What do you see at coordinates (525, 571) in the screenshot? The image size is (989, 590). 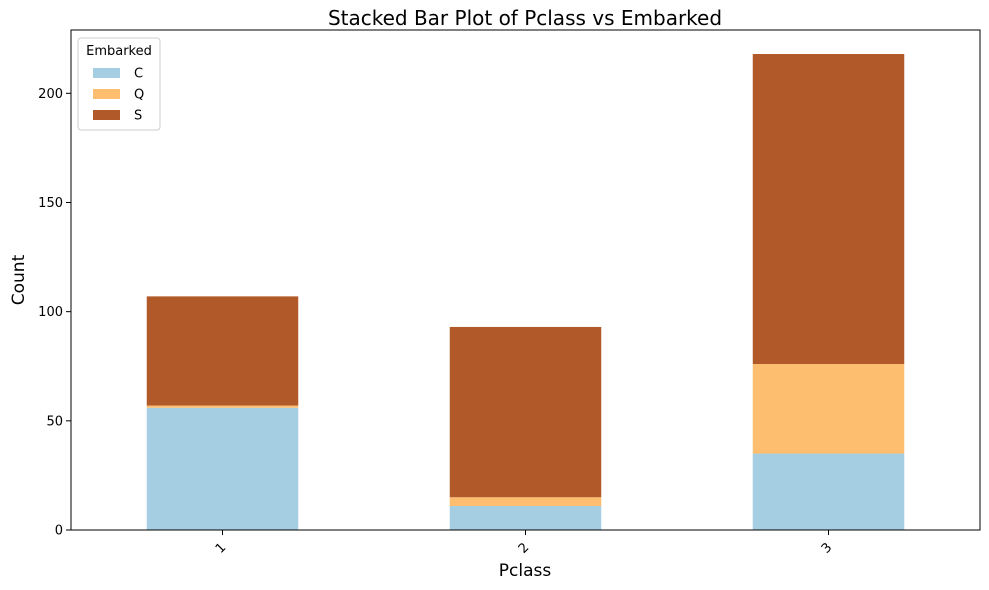 I see `x-axis-label: Pclass` at bounding box center [525, 571].